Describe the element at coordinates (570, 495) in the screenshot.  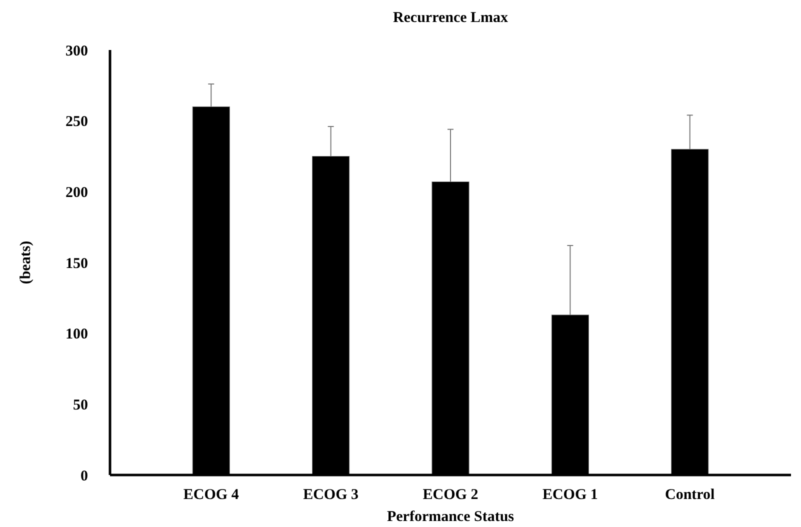
I see `x-tick-label: ECOG 1` at that location.